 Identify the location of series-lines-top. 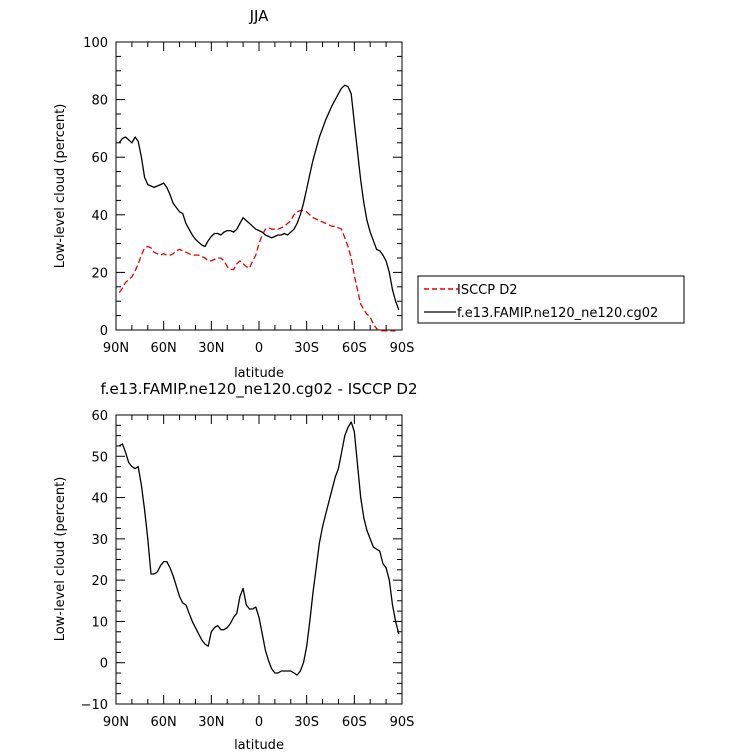
(259, 208).